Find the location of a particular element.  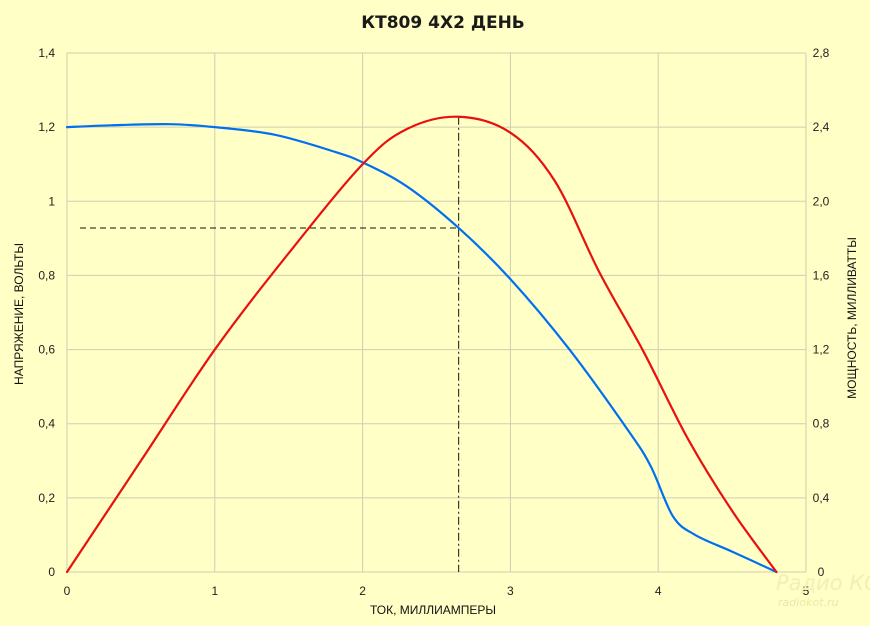

x-tick-label: 1 is located at coordinates (214, 591).